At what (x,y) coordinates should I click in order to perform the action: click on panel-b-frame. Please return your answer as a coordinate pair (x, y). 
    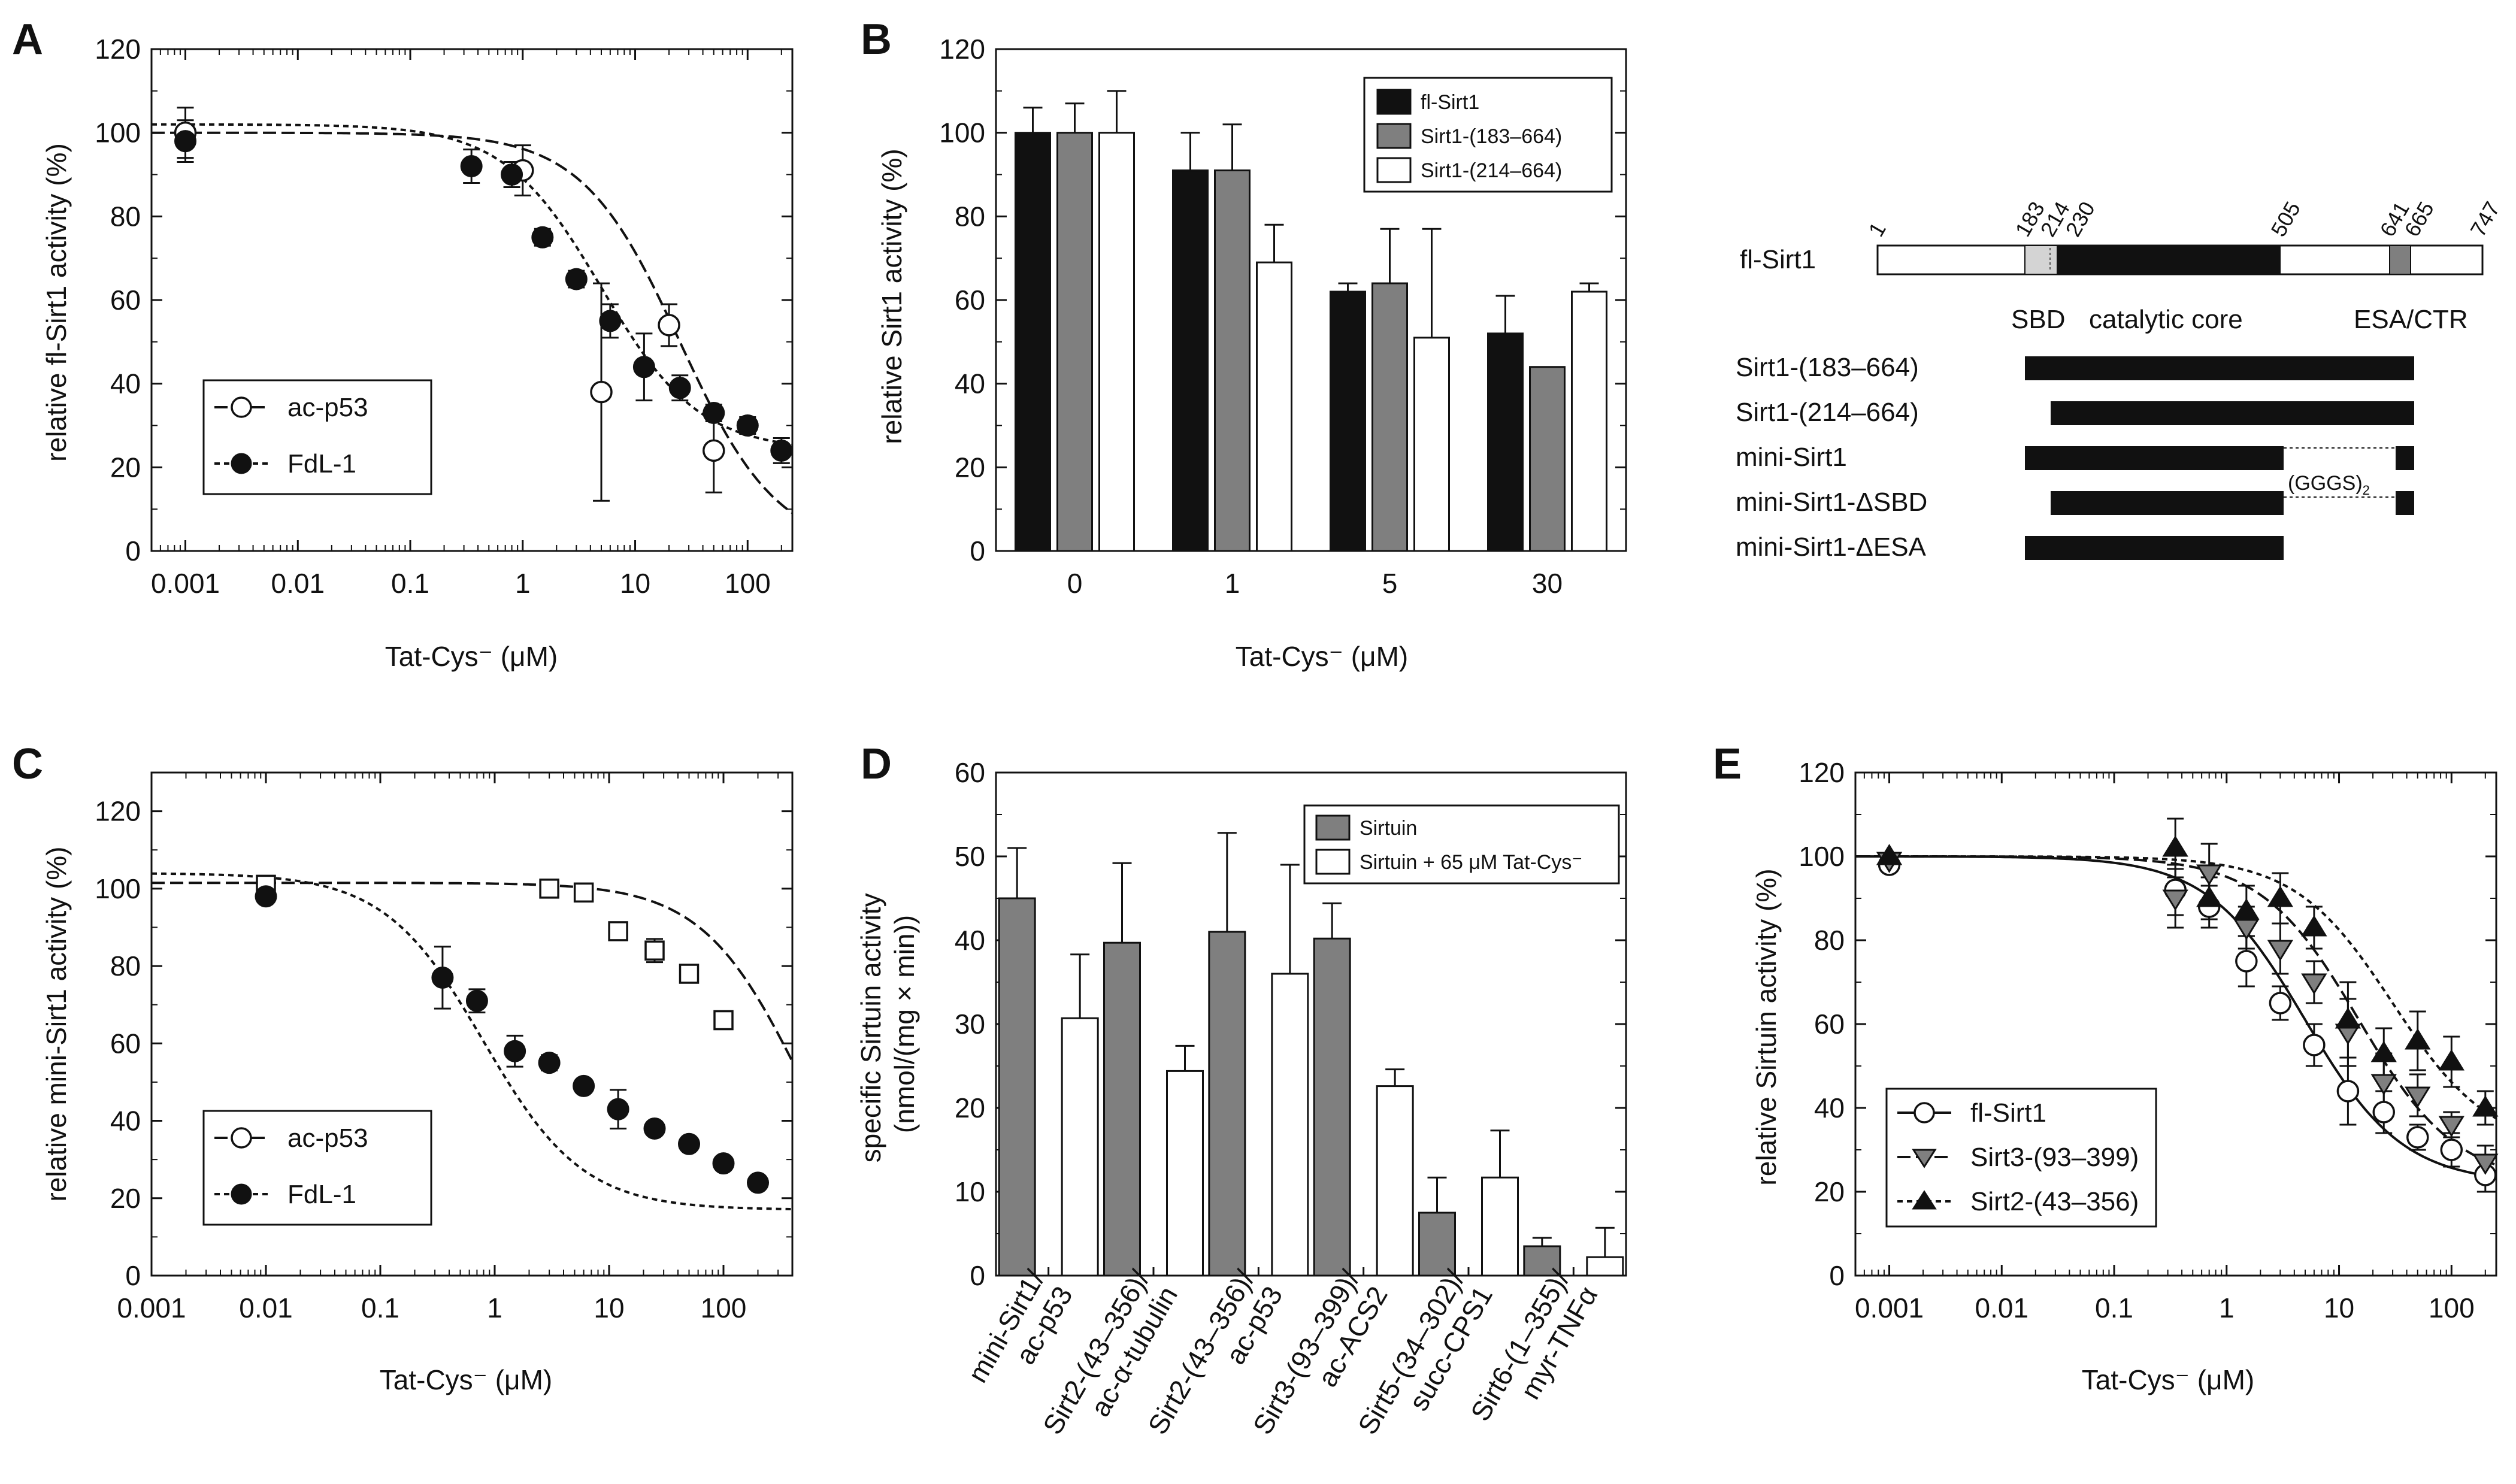
    Looking at the image, I should click on (1311, 300).